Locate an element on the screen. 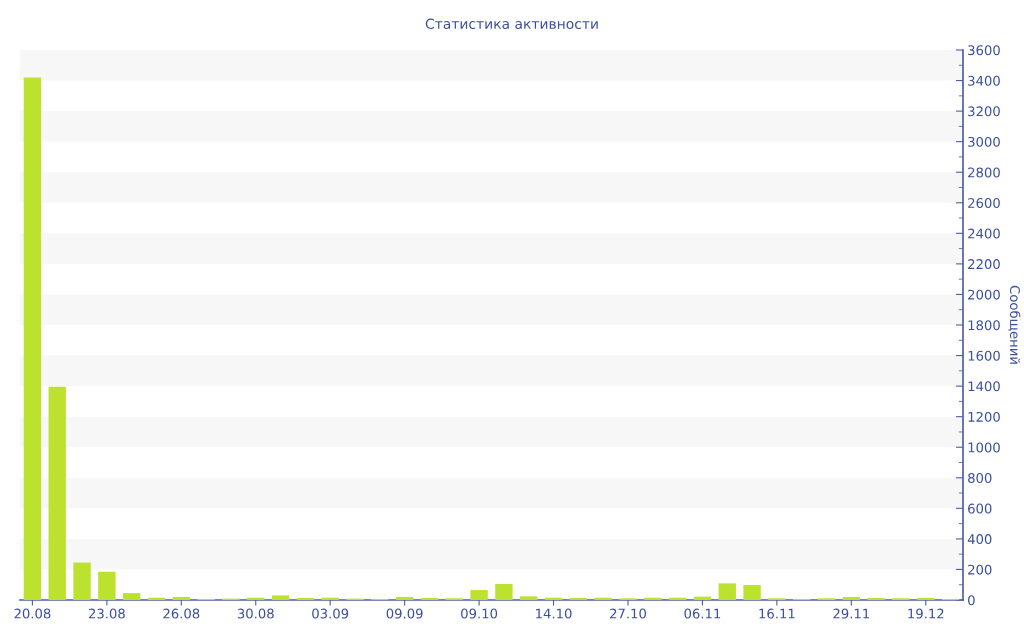  y-axis-title: Сообщений is located at coordinates (1014, 324).